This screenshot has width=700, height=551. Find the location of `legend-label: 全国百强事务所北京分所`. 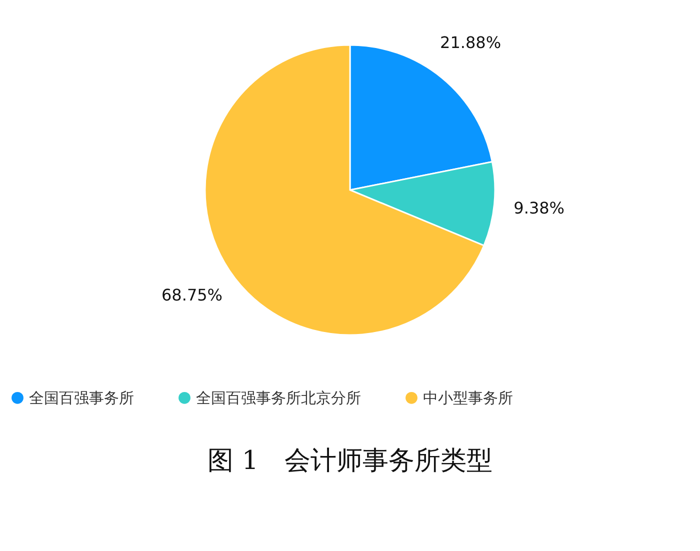

legend-label: 全国百强事务所北京分所 is located at coordinates (278, 397).